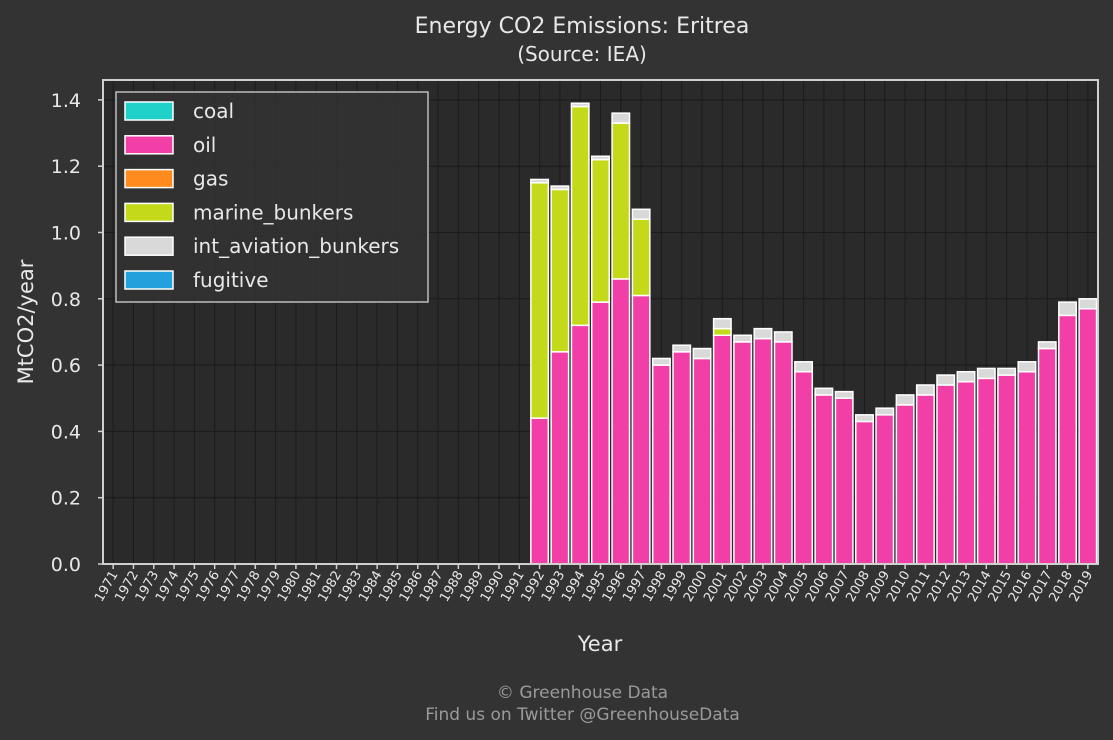 This screenshot has height=740, width=1113. Describe the element at coordinates (204, 145) in the screenshot. I see `legend-label-oil: oil` at that location.